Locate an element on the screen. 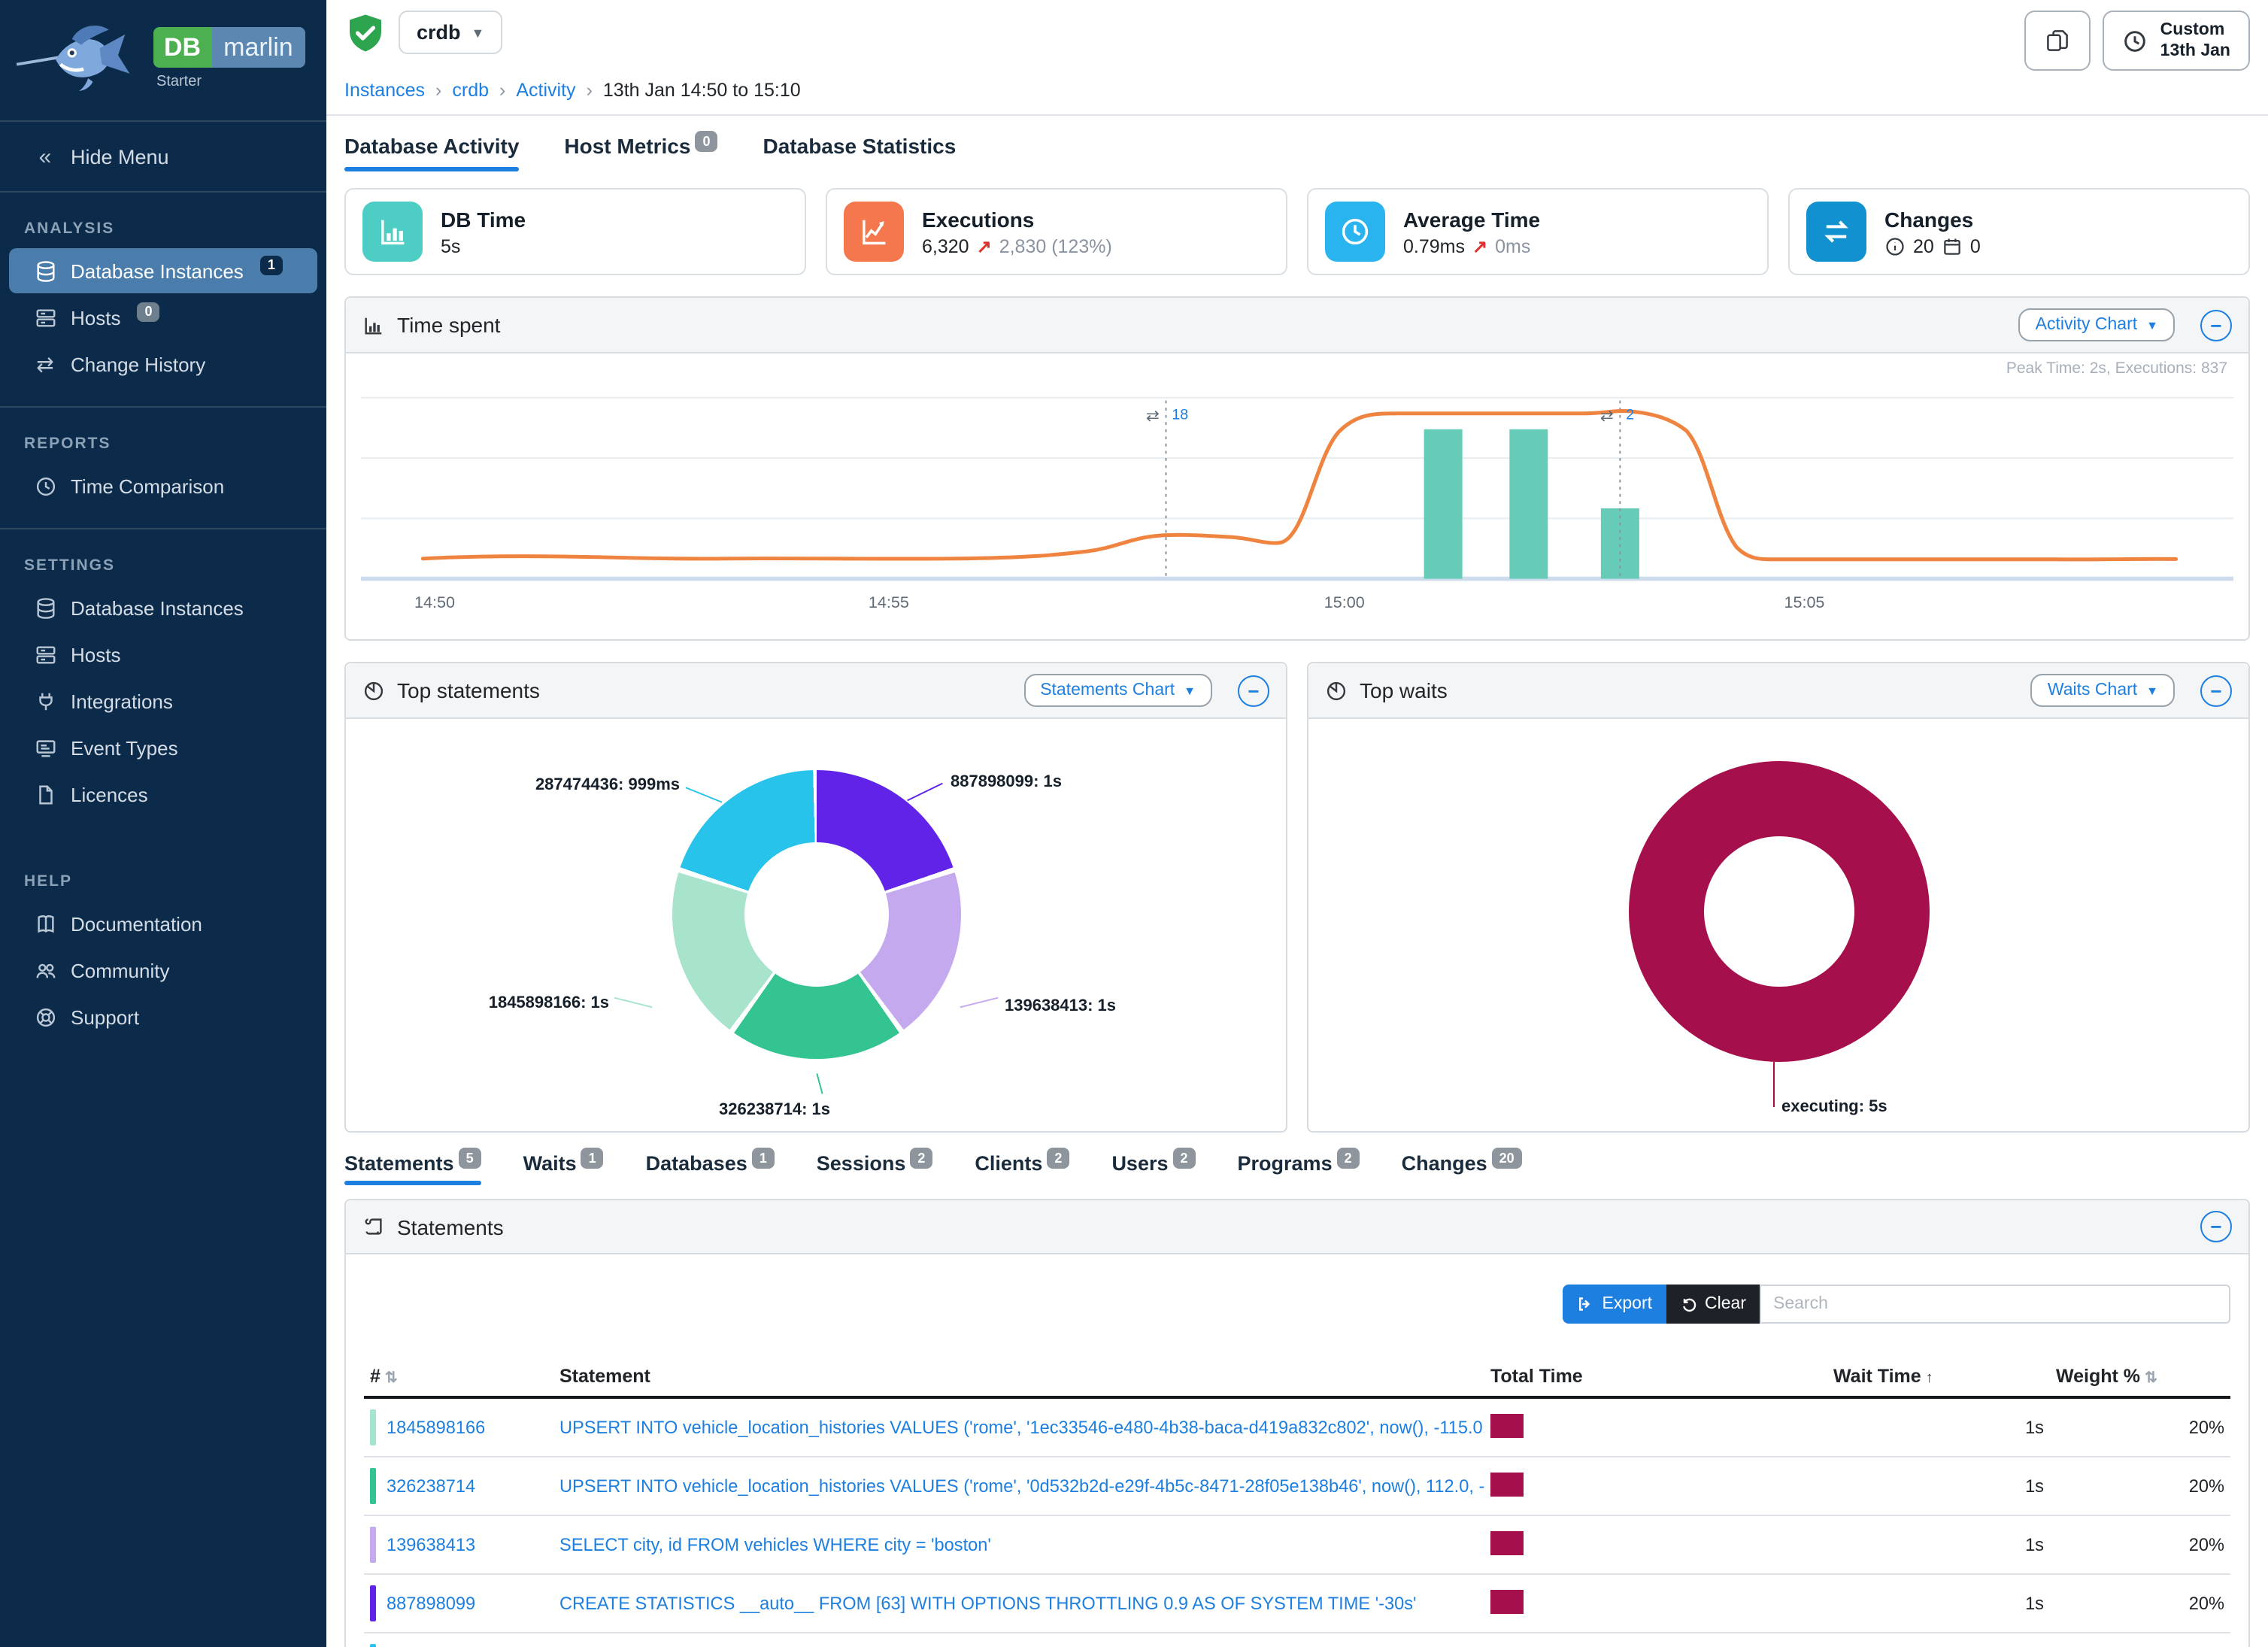 This screenshot has width=2268, height=1647. sidebar-item-community: Community is located at coordinates (163, 970).